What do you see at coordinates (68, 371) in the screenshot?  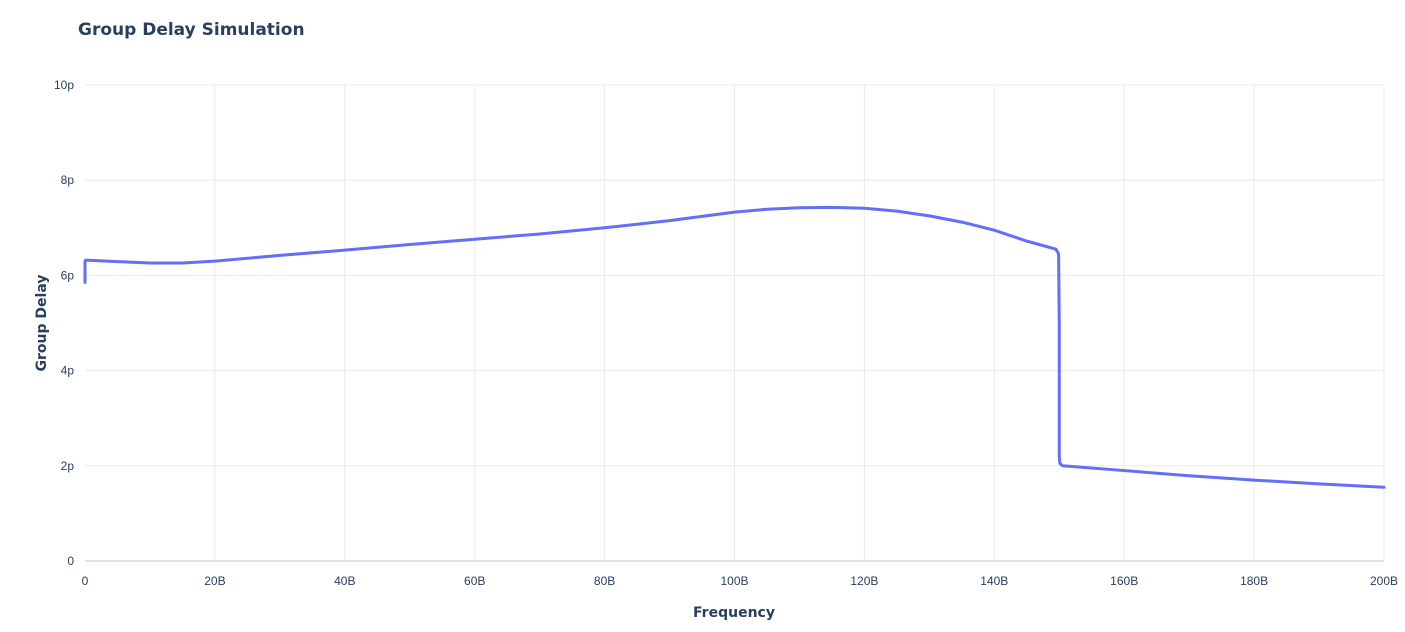 I see `y-tick-label: 4p` at bounding box center [68, 371].